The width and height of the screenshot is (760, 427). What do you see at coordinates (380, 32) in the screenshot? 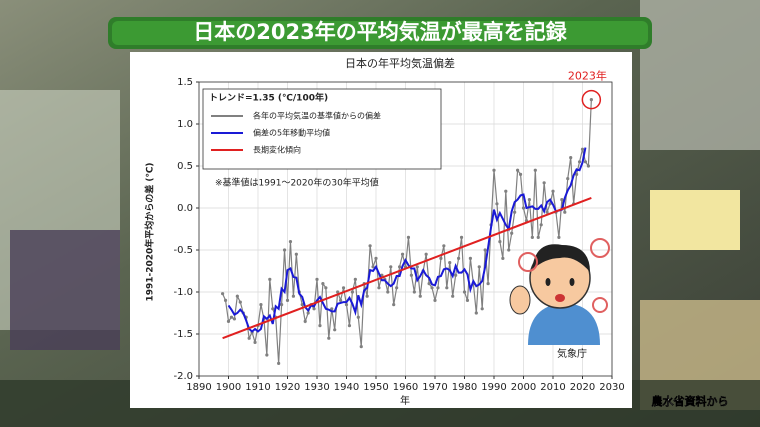
I see `banner-title: 日本の2023年の平均気温が最高を記録` at bounding box center [380, 32].